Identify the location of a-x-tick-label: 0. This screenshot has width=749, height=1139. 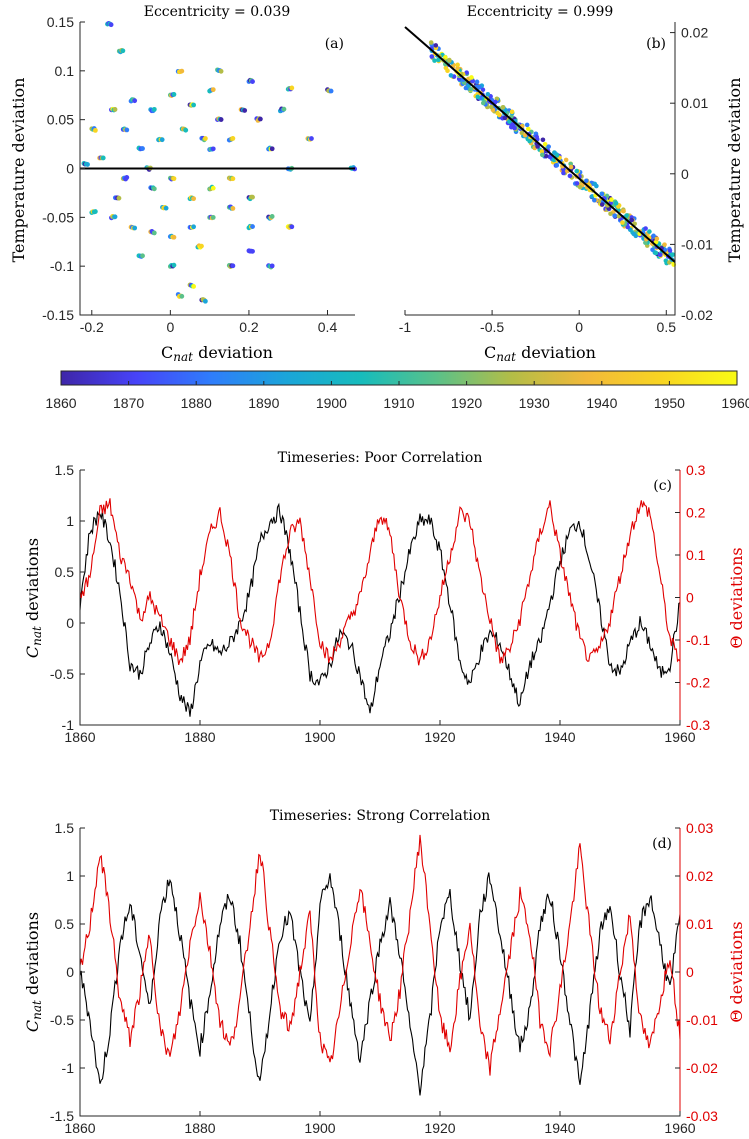
(170, 327).